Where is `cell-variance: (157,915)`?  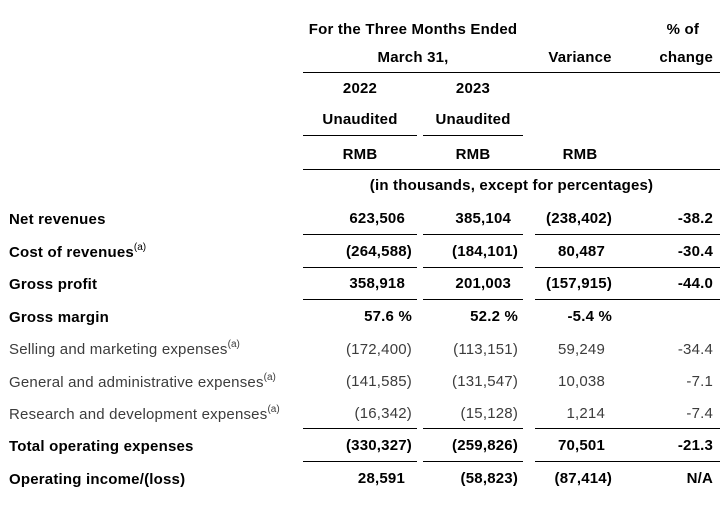 cell-variance: (157,915) is located at coordinates (580, 284).